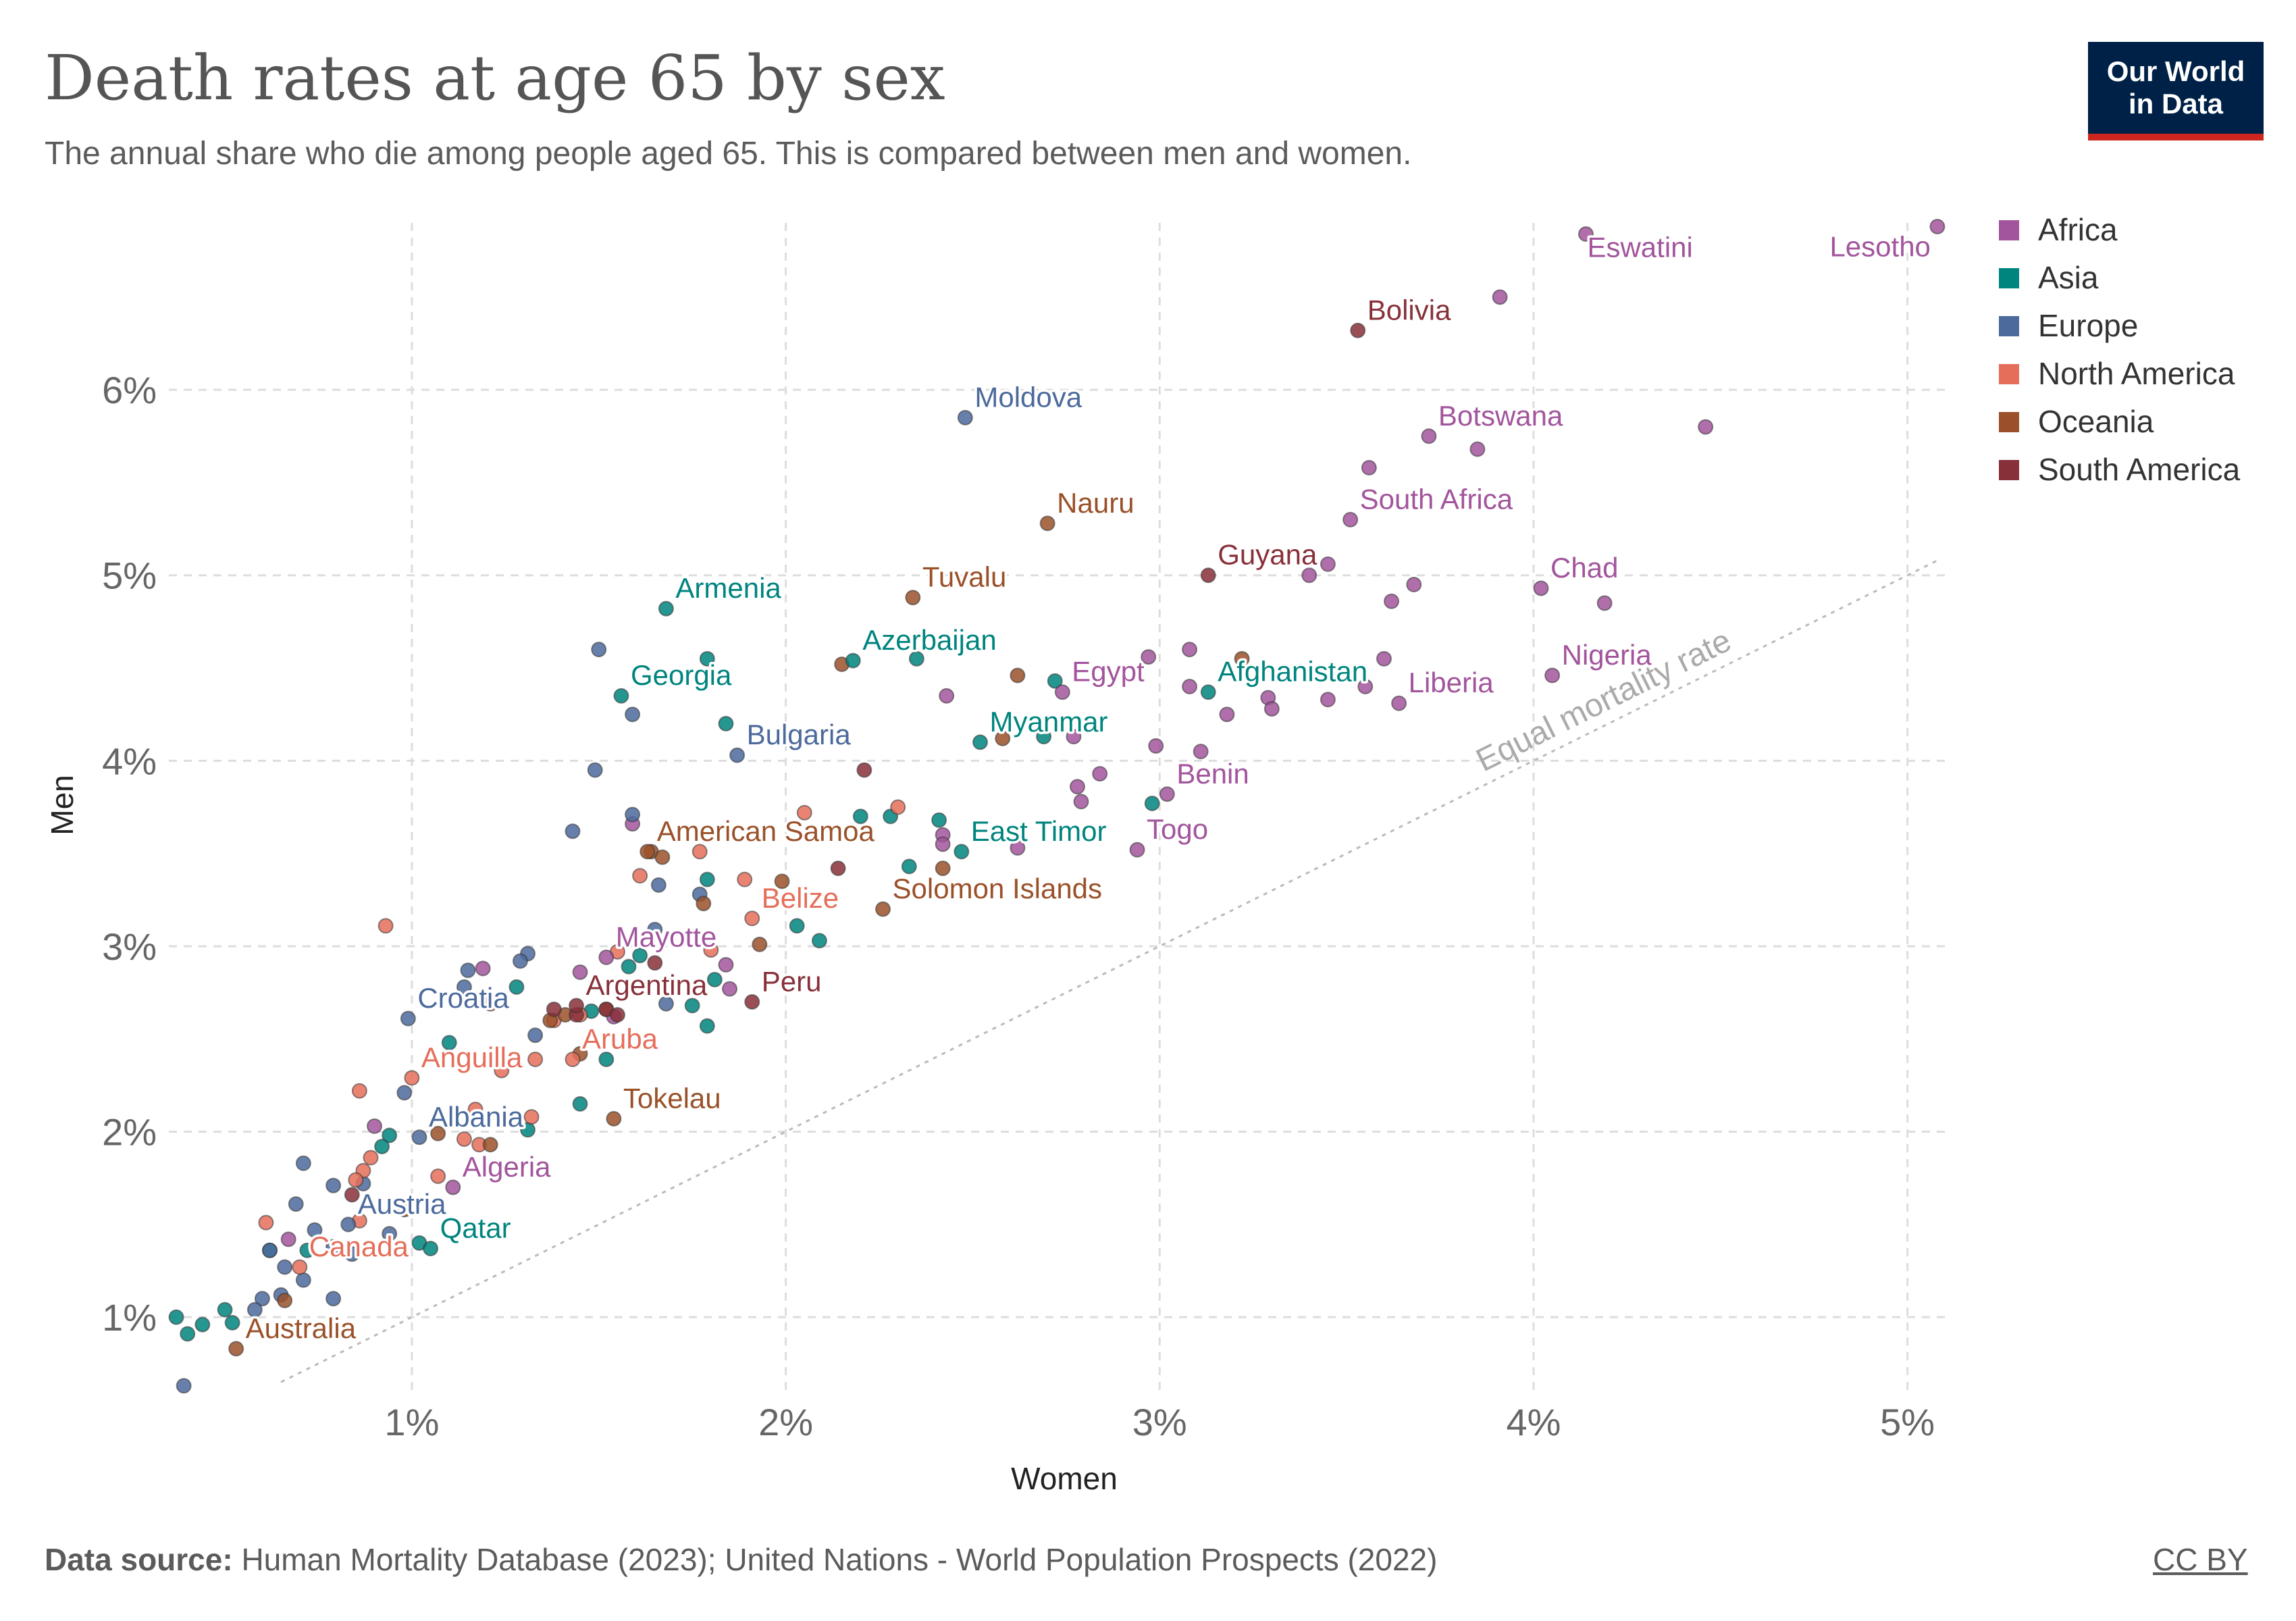 The width and height of the screenshot is (2296, 1621). I want to click on point-qatar, so click(431, 1249).